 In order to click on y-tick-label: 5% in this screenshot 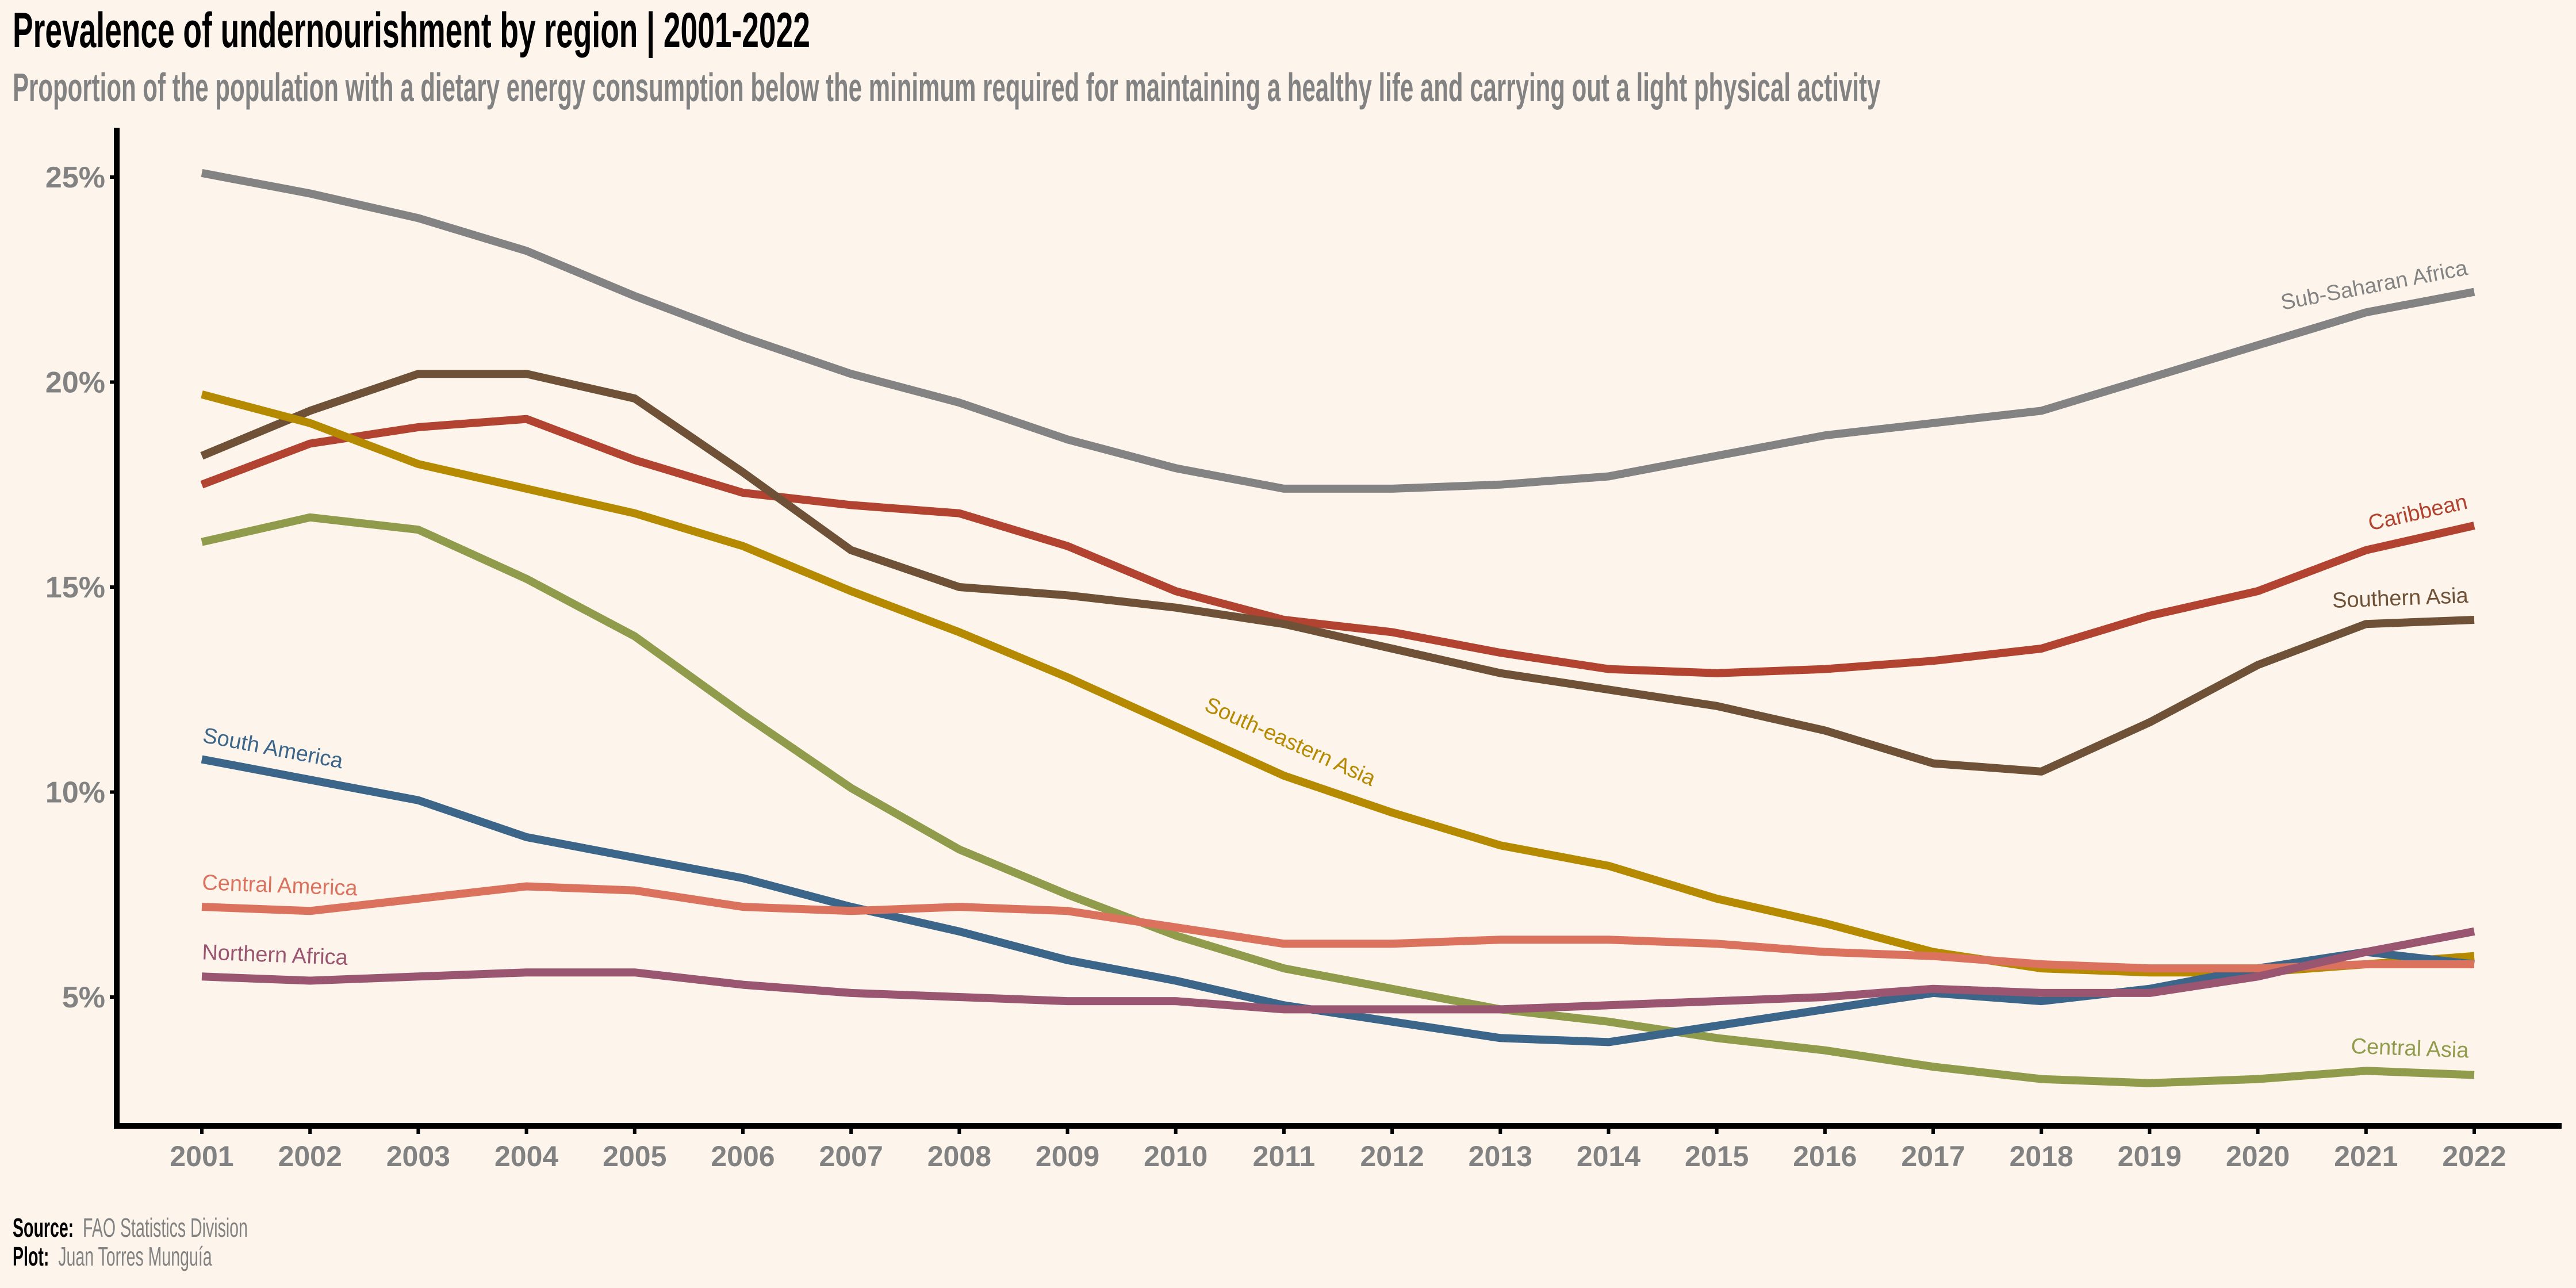, I will do `click(83, 997)`.